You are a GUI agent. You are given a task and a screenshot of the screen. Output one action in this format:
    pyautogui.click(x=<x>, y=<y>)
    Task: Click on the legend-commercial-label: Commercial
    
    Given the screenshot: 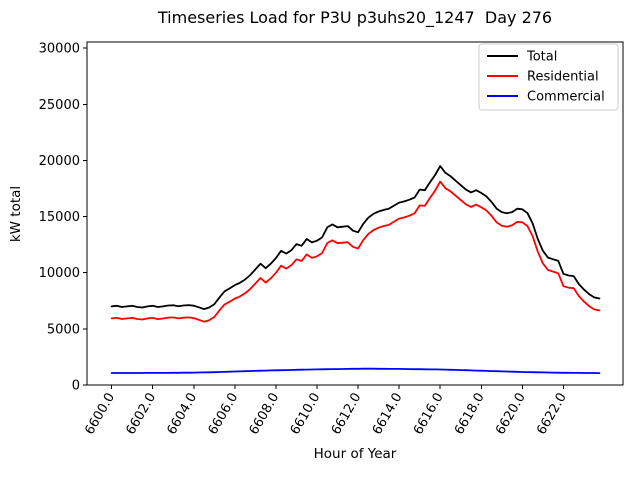 What is the action you would take?
    pyautogui.click(x=566, y=97)
    